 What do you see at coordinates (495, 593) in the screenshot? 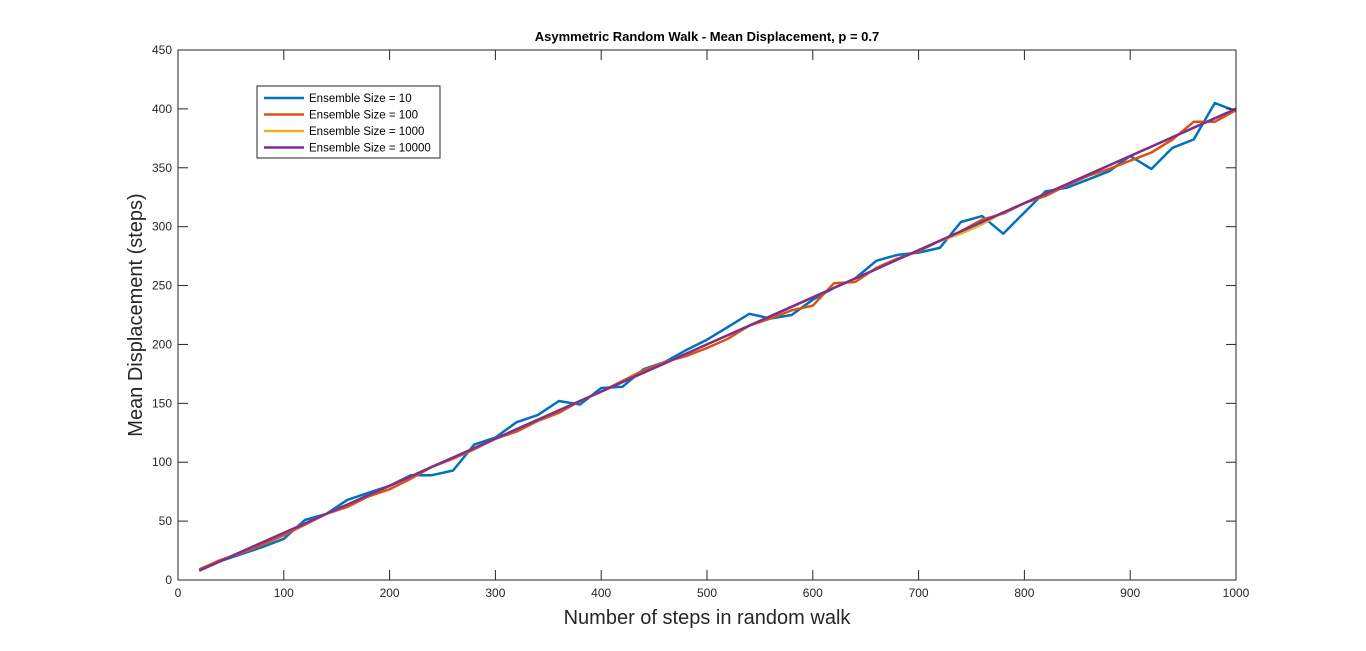
I see `x-tick-label: 300` at bounding box center [495, 593].